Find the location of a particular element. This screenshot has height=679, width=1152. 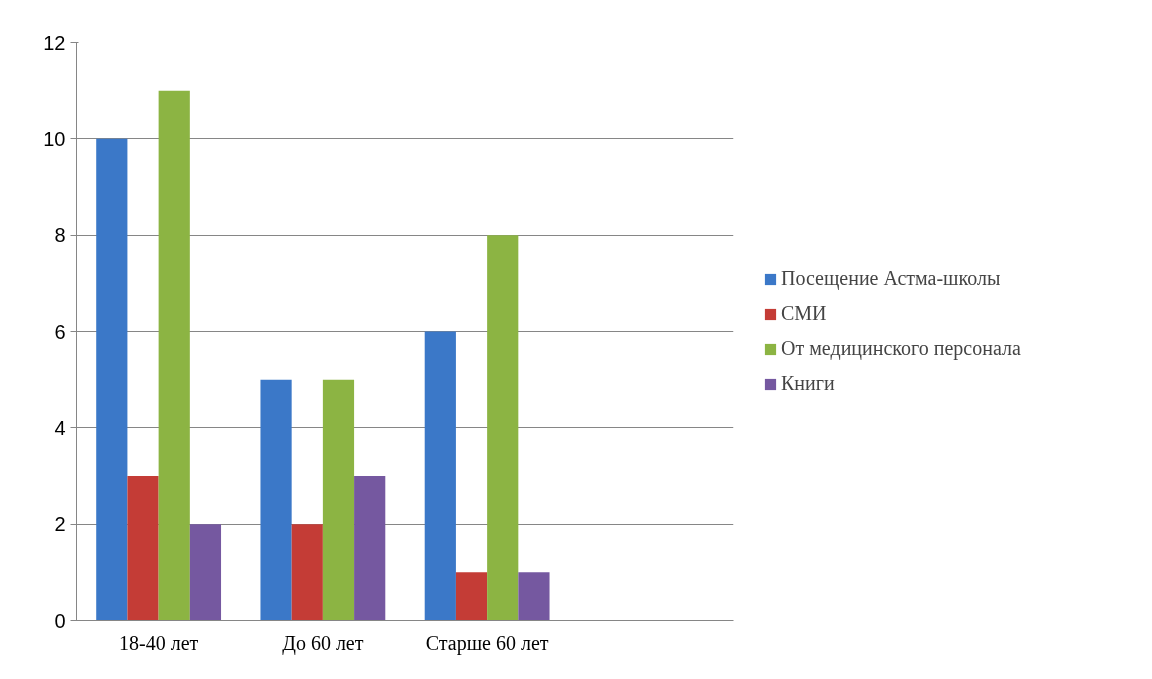

x-tick-label: Старше 60 лет is located at coordinates (487, 643).